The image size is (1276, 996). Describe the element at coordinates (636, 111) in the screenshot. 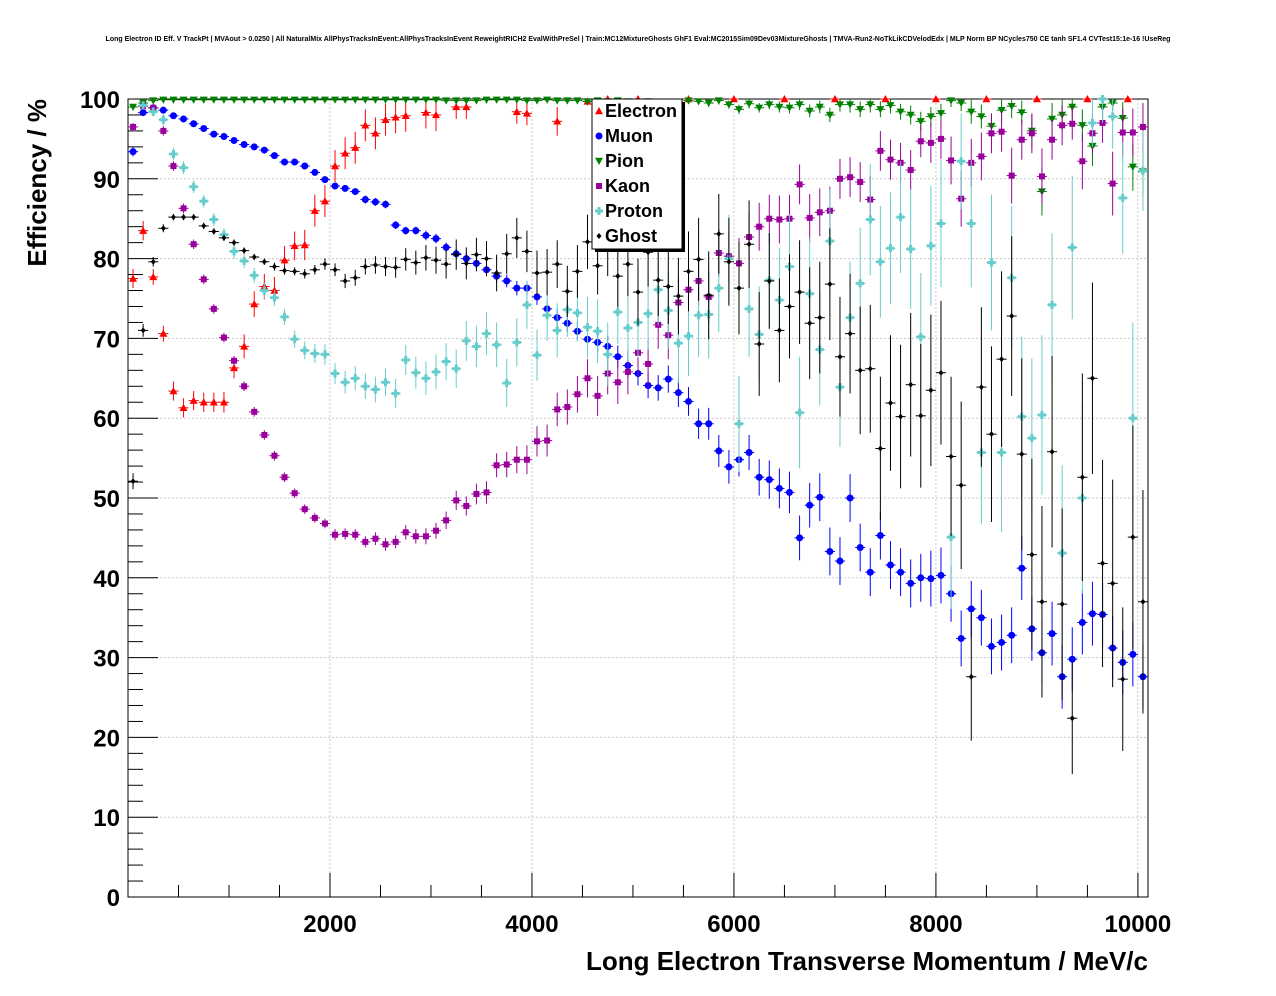

I see `legend-entry-electron: Electron` at that location.